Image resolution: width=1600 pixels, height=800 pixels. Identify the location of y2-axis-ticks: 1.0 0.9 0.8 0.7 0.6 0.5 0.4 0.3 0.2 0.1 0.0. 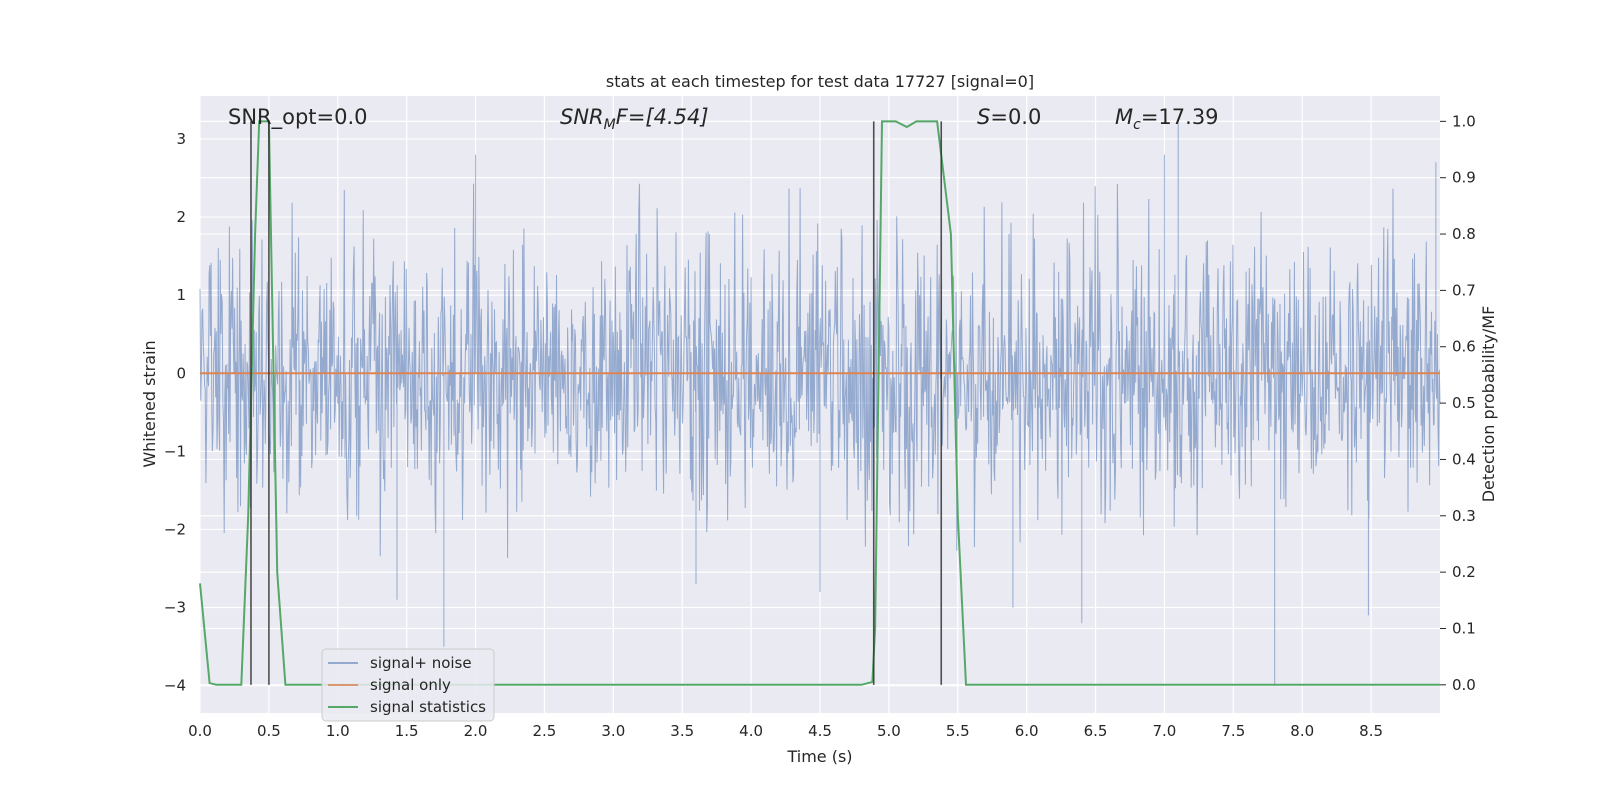
(1458, 403).